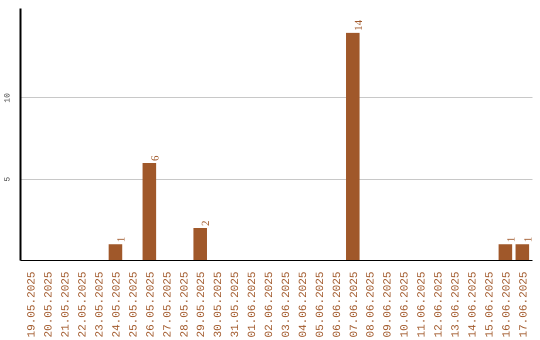 This screenshot has width=540, height=340. What do you see at coordinates (304, 304) in the screenshot?
I see `x-tick-label: 04.06.2025` at bounding box center [304, 304].